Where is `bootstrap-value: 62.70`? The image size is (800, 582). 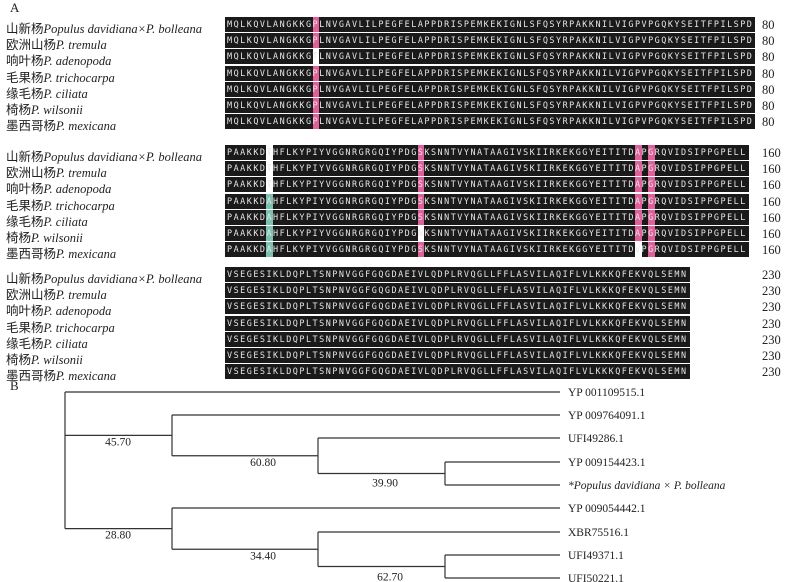
bootstrap-value: 62.70 is located at coordinates (390, 577).